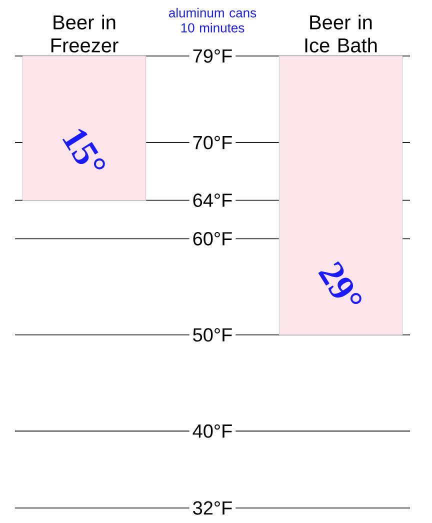 The width and height of the screenshot is (432, 523). Describe the element at coordinates (84, 33) in the screenshot. I see `x-tick-label: Beer in Freezer` at that location.